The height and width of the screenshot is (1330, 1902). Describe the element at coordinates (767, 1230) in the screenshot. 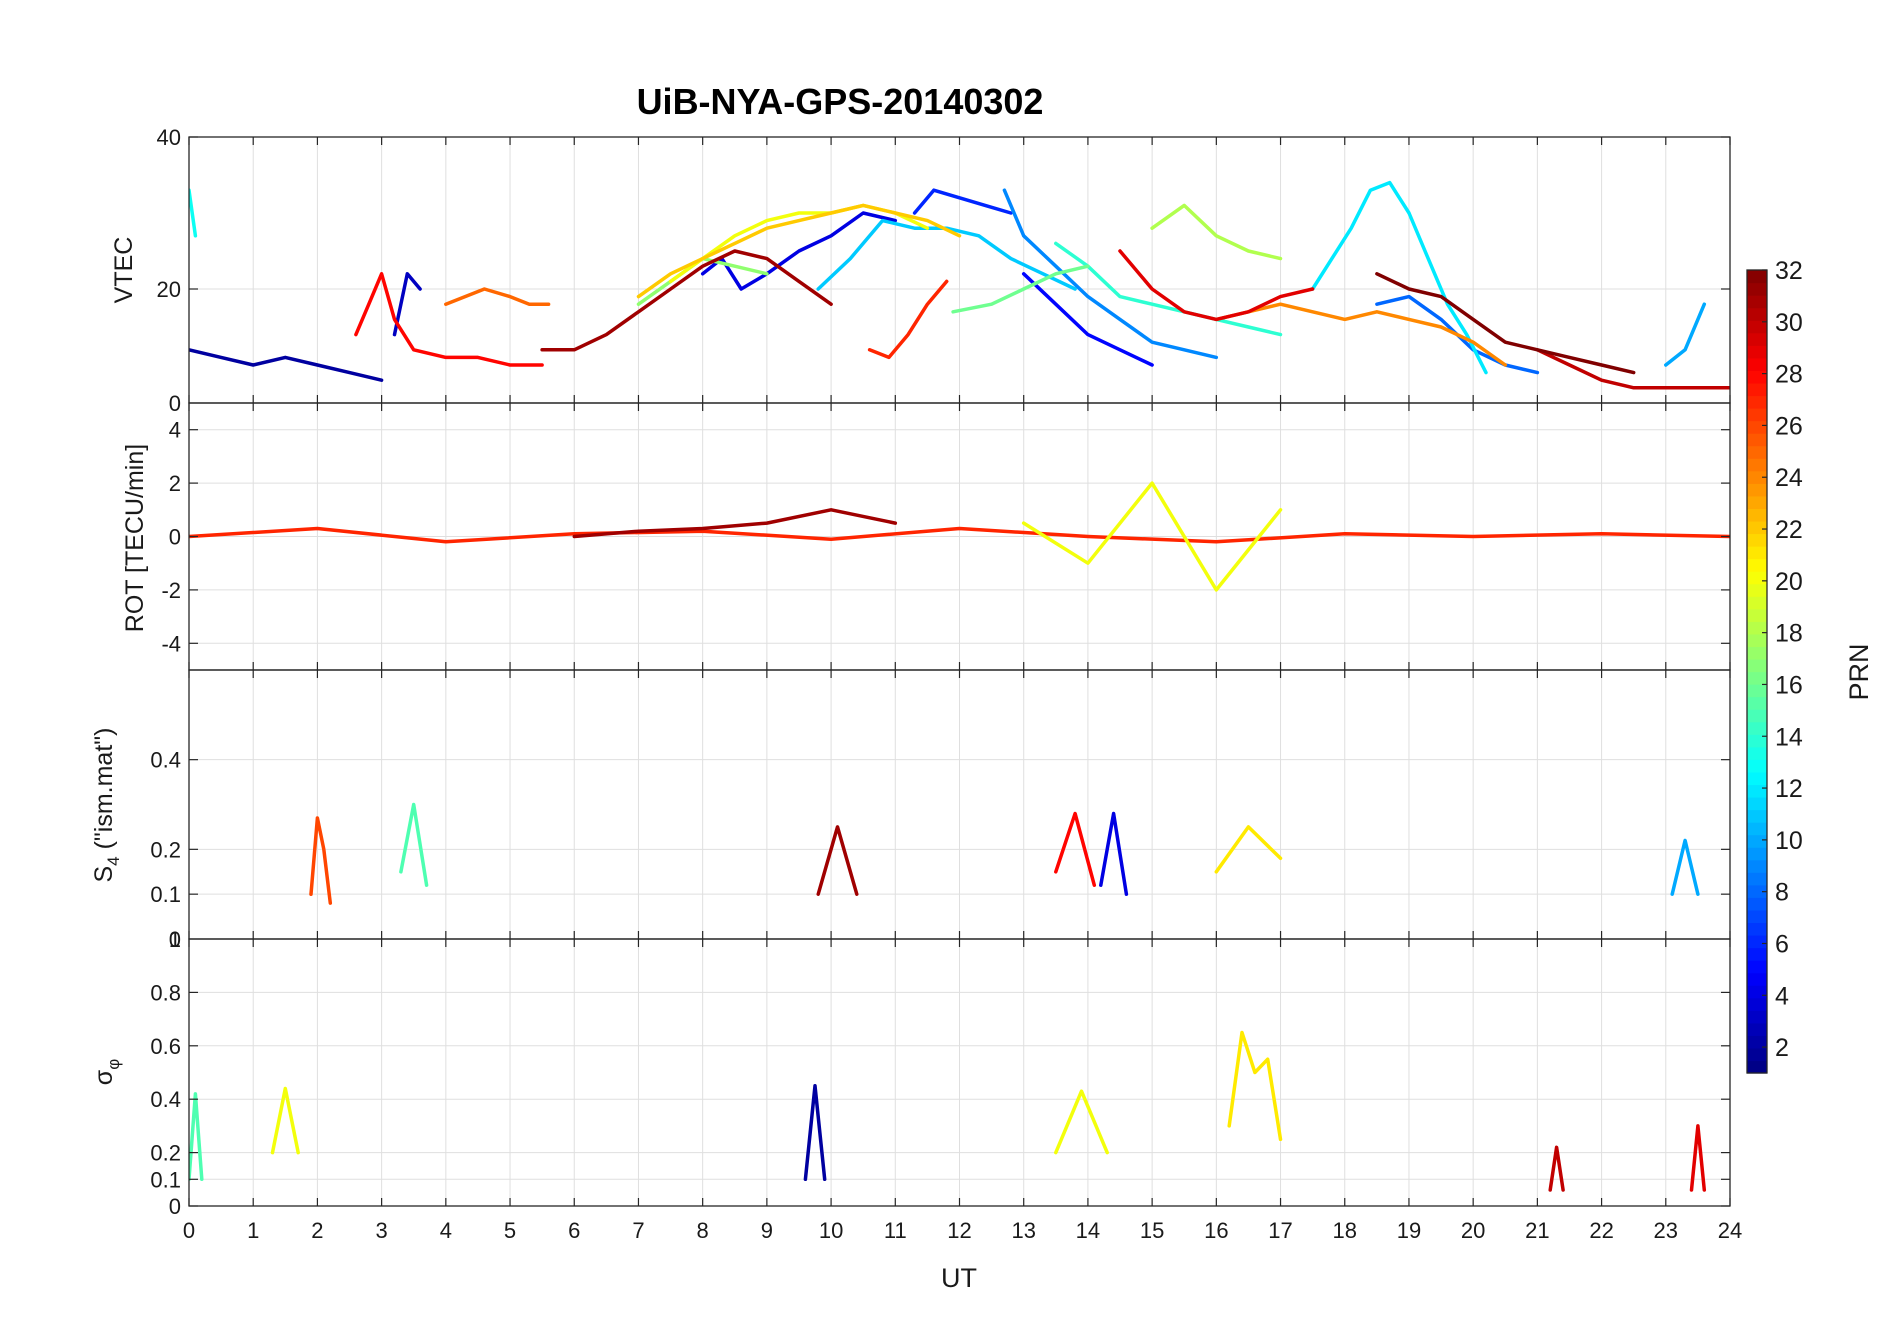

I see `xtick-label: 9` at that location.